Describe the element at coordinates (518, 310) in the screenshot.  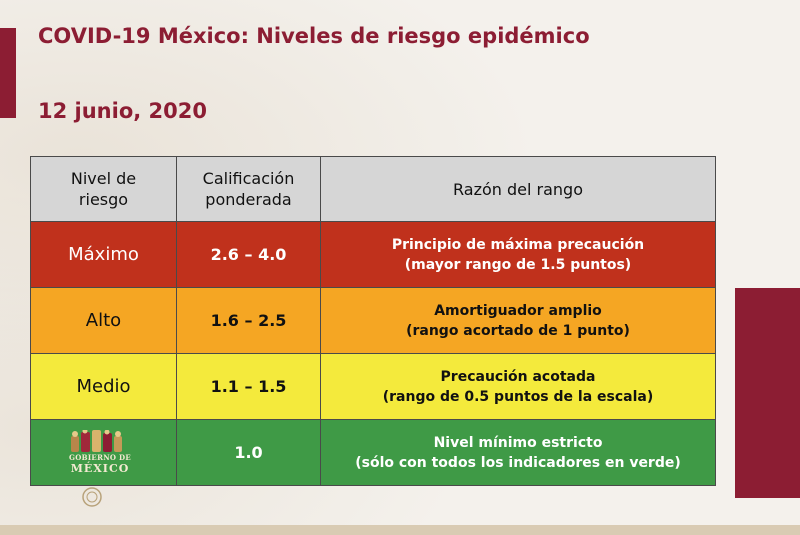
I see `reason-line1: Amortiguador amplio` at that location.